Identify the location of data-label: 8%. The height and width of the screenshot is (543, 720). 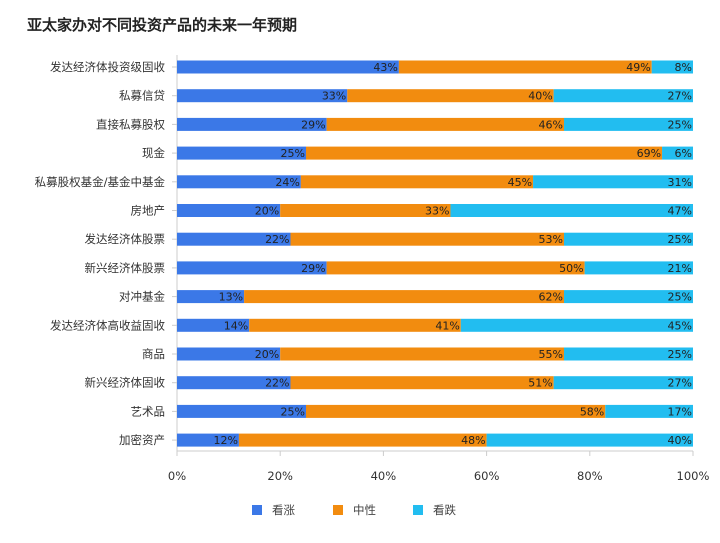
(683, 67).